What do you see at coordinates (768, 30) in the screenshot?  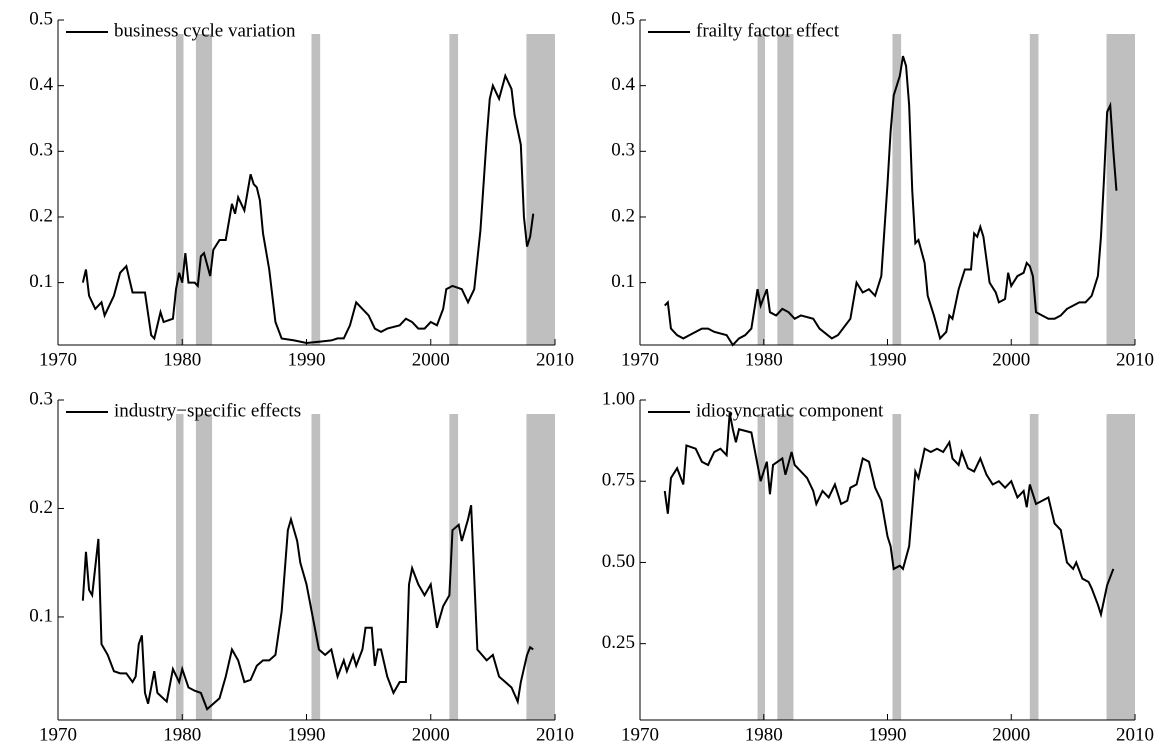 I see `legend-label: frailty factor effect` at bounding box center [768, 30].